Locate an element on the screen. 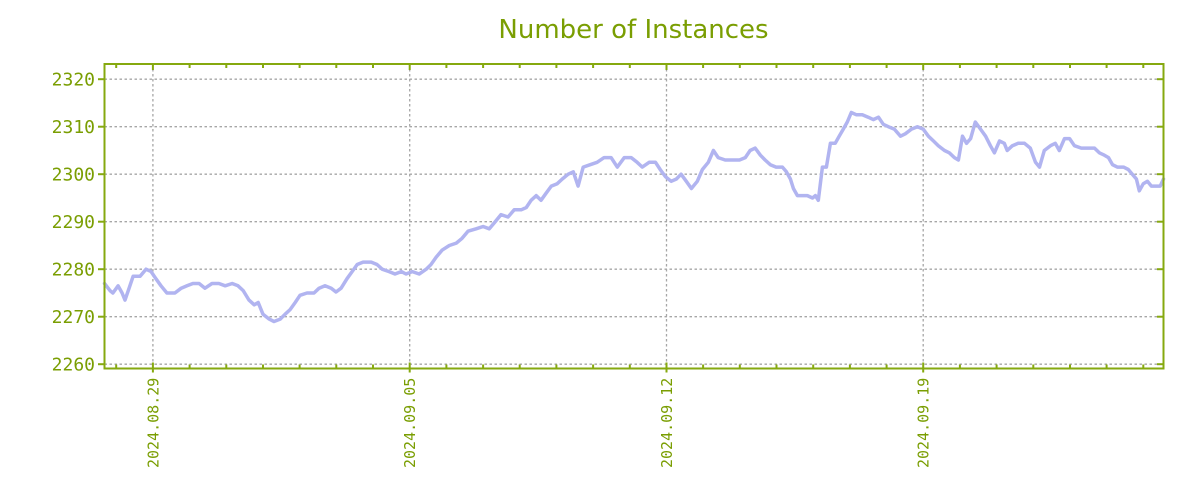 Image resolution: width=1200 pixels, height=500 pixels. y-axis-tick-label: 2280 is located at coordinates (73, 270).